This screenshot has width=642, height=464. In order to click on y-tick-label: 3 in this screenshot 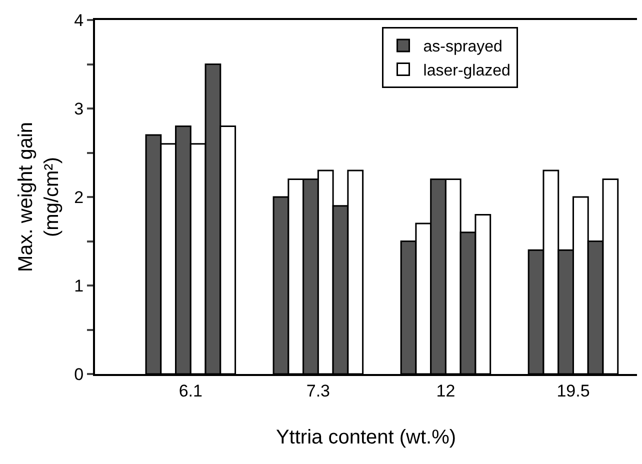, I will do `click(79, 108)`.